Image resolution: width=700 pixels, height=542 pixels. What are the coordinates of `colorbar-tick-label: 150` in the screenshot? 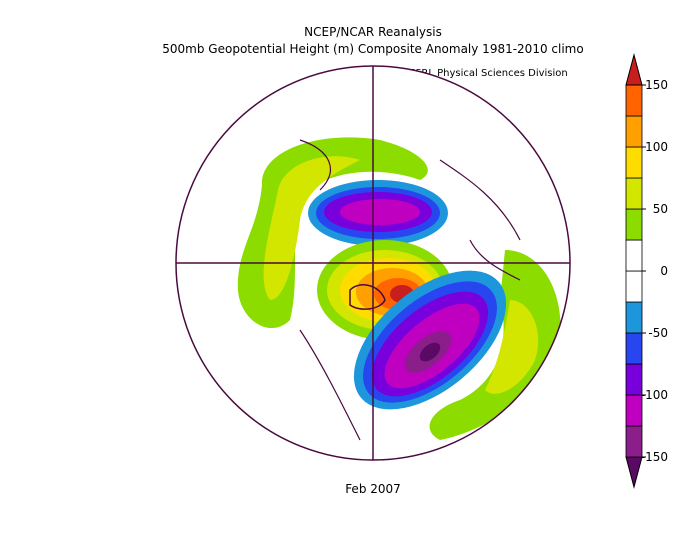 It's located at (656, 85).